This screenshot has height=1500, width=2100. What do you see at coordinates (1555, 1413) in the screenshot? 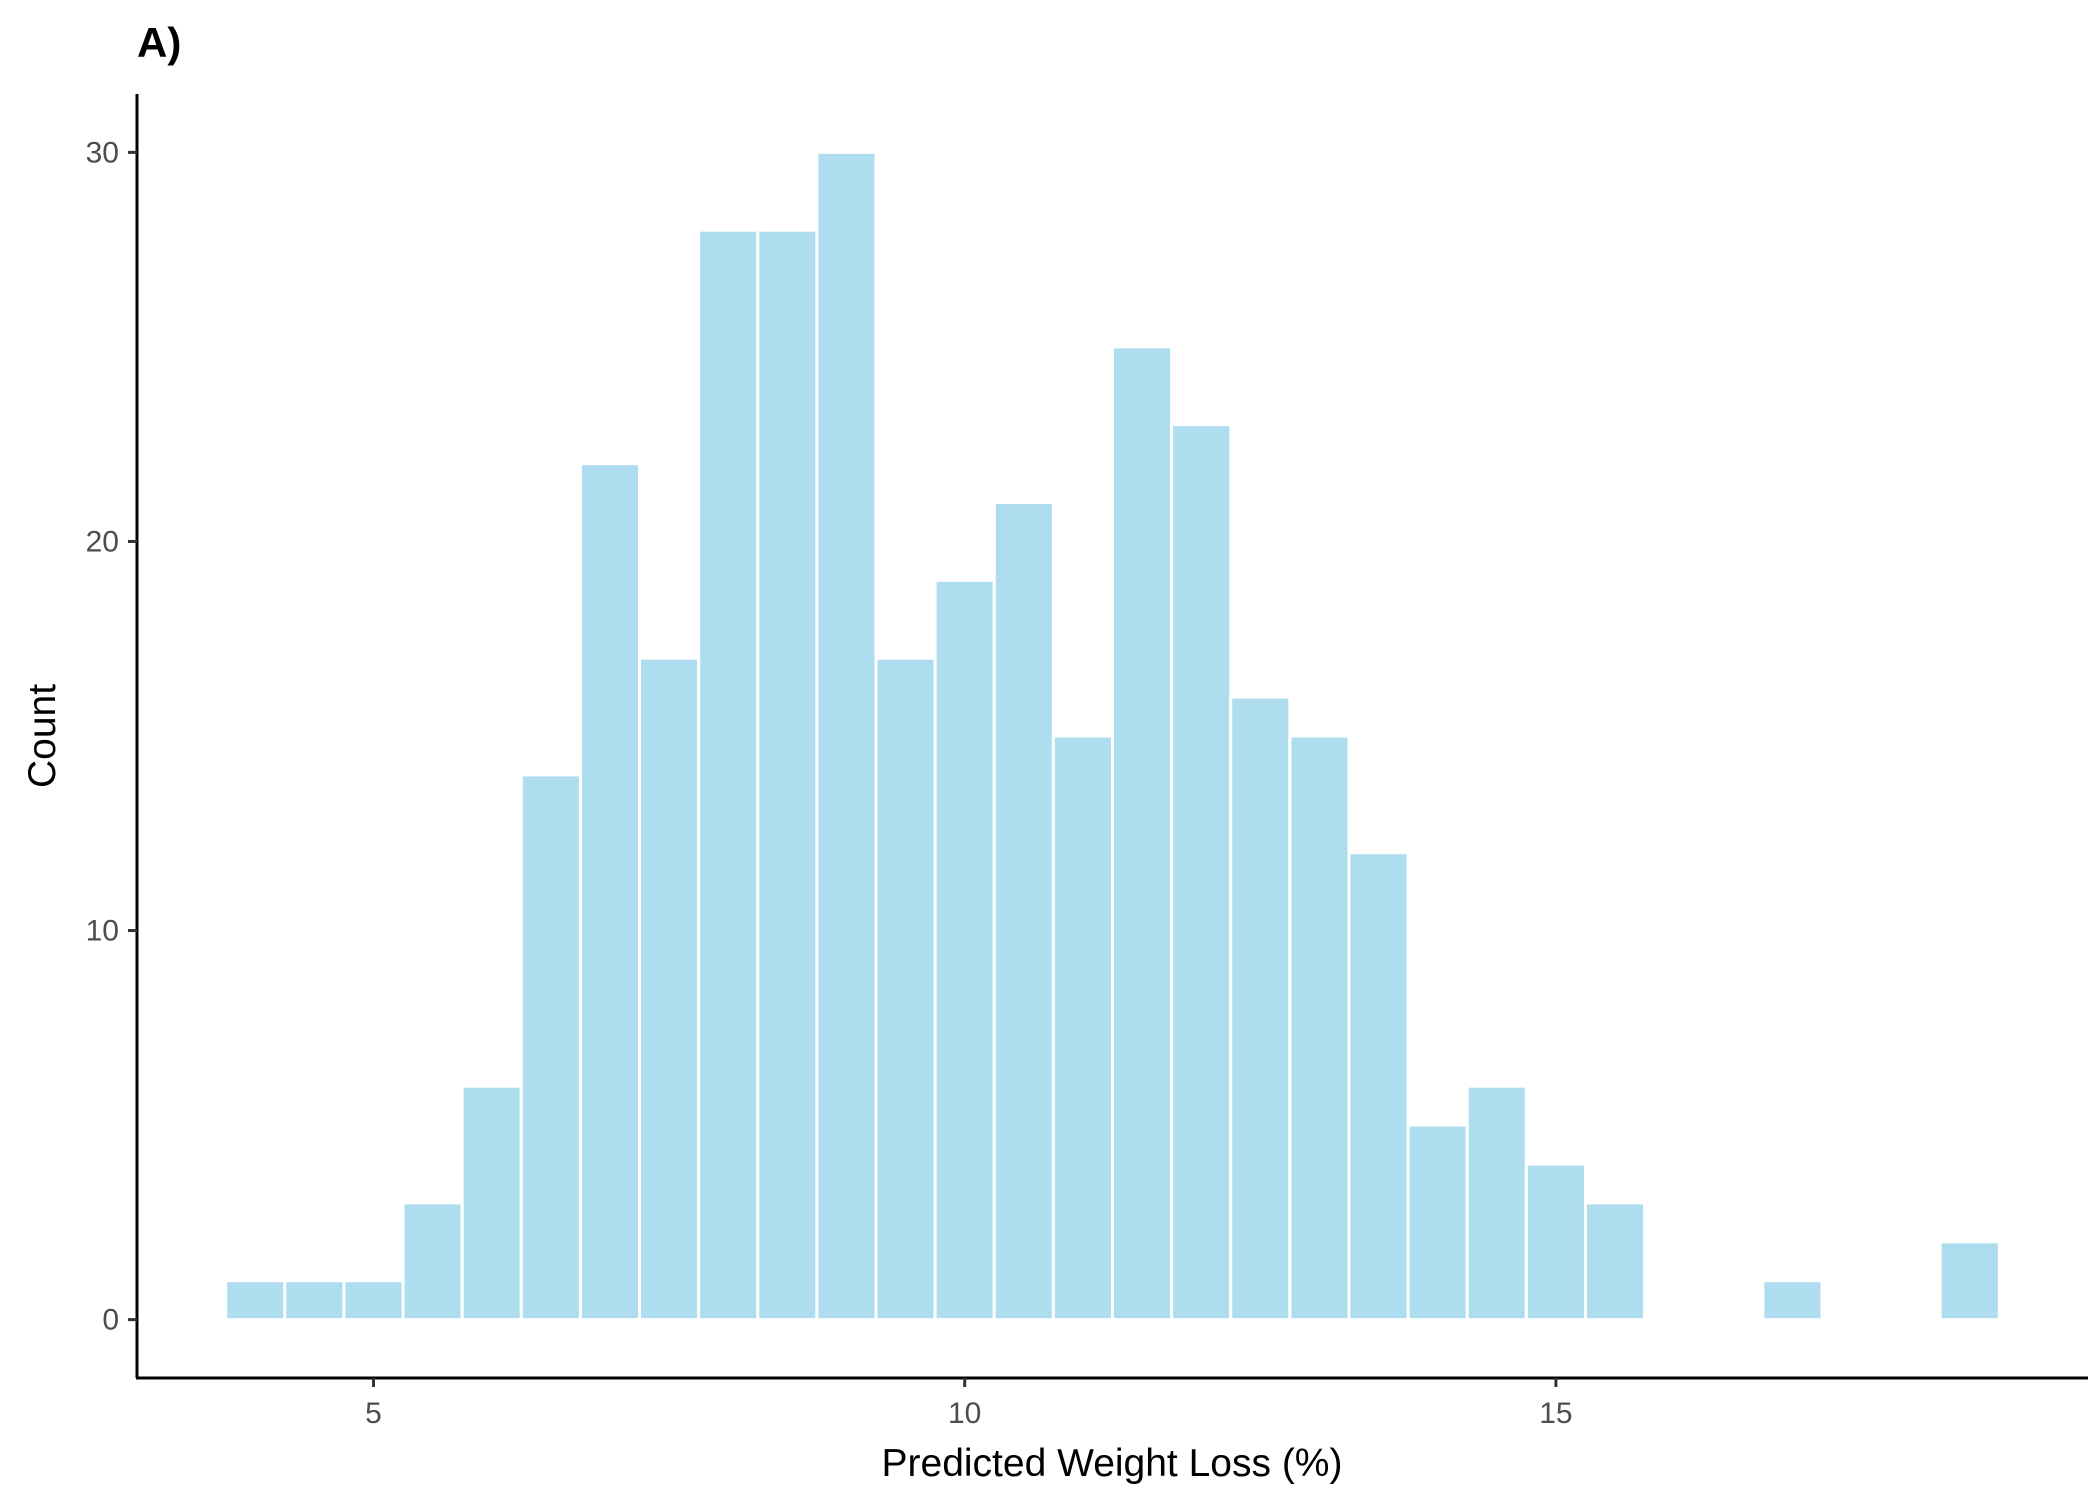
I see `x-tick-label: 15` at bounding box center [1555, 1413].